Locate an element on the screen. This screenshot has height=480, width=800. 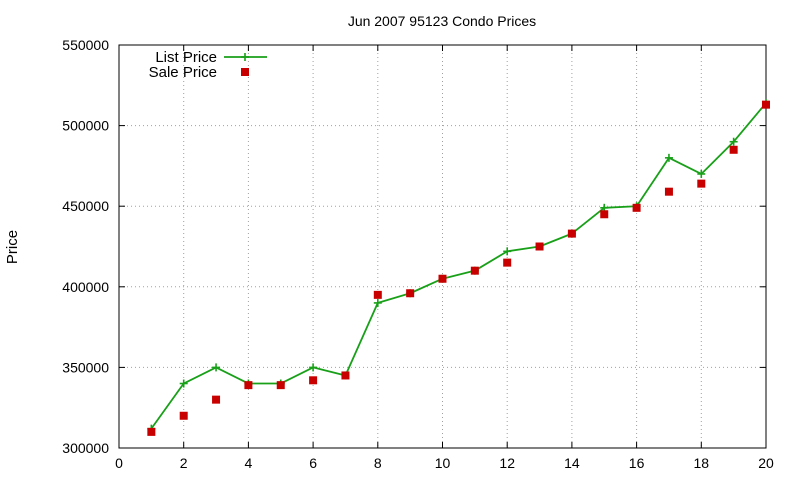
x-tick-label: 0 is located at coordinates (119, 463).